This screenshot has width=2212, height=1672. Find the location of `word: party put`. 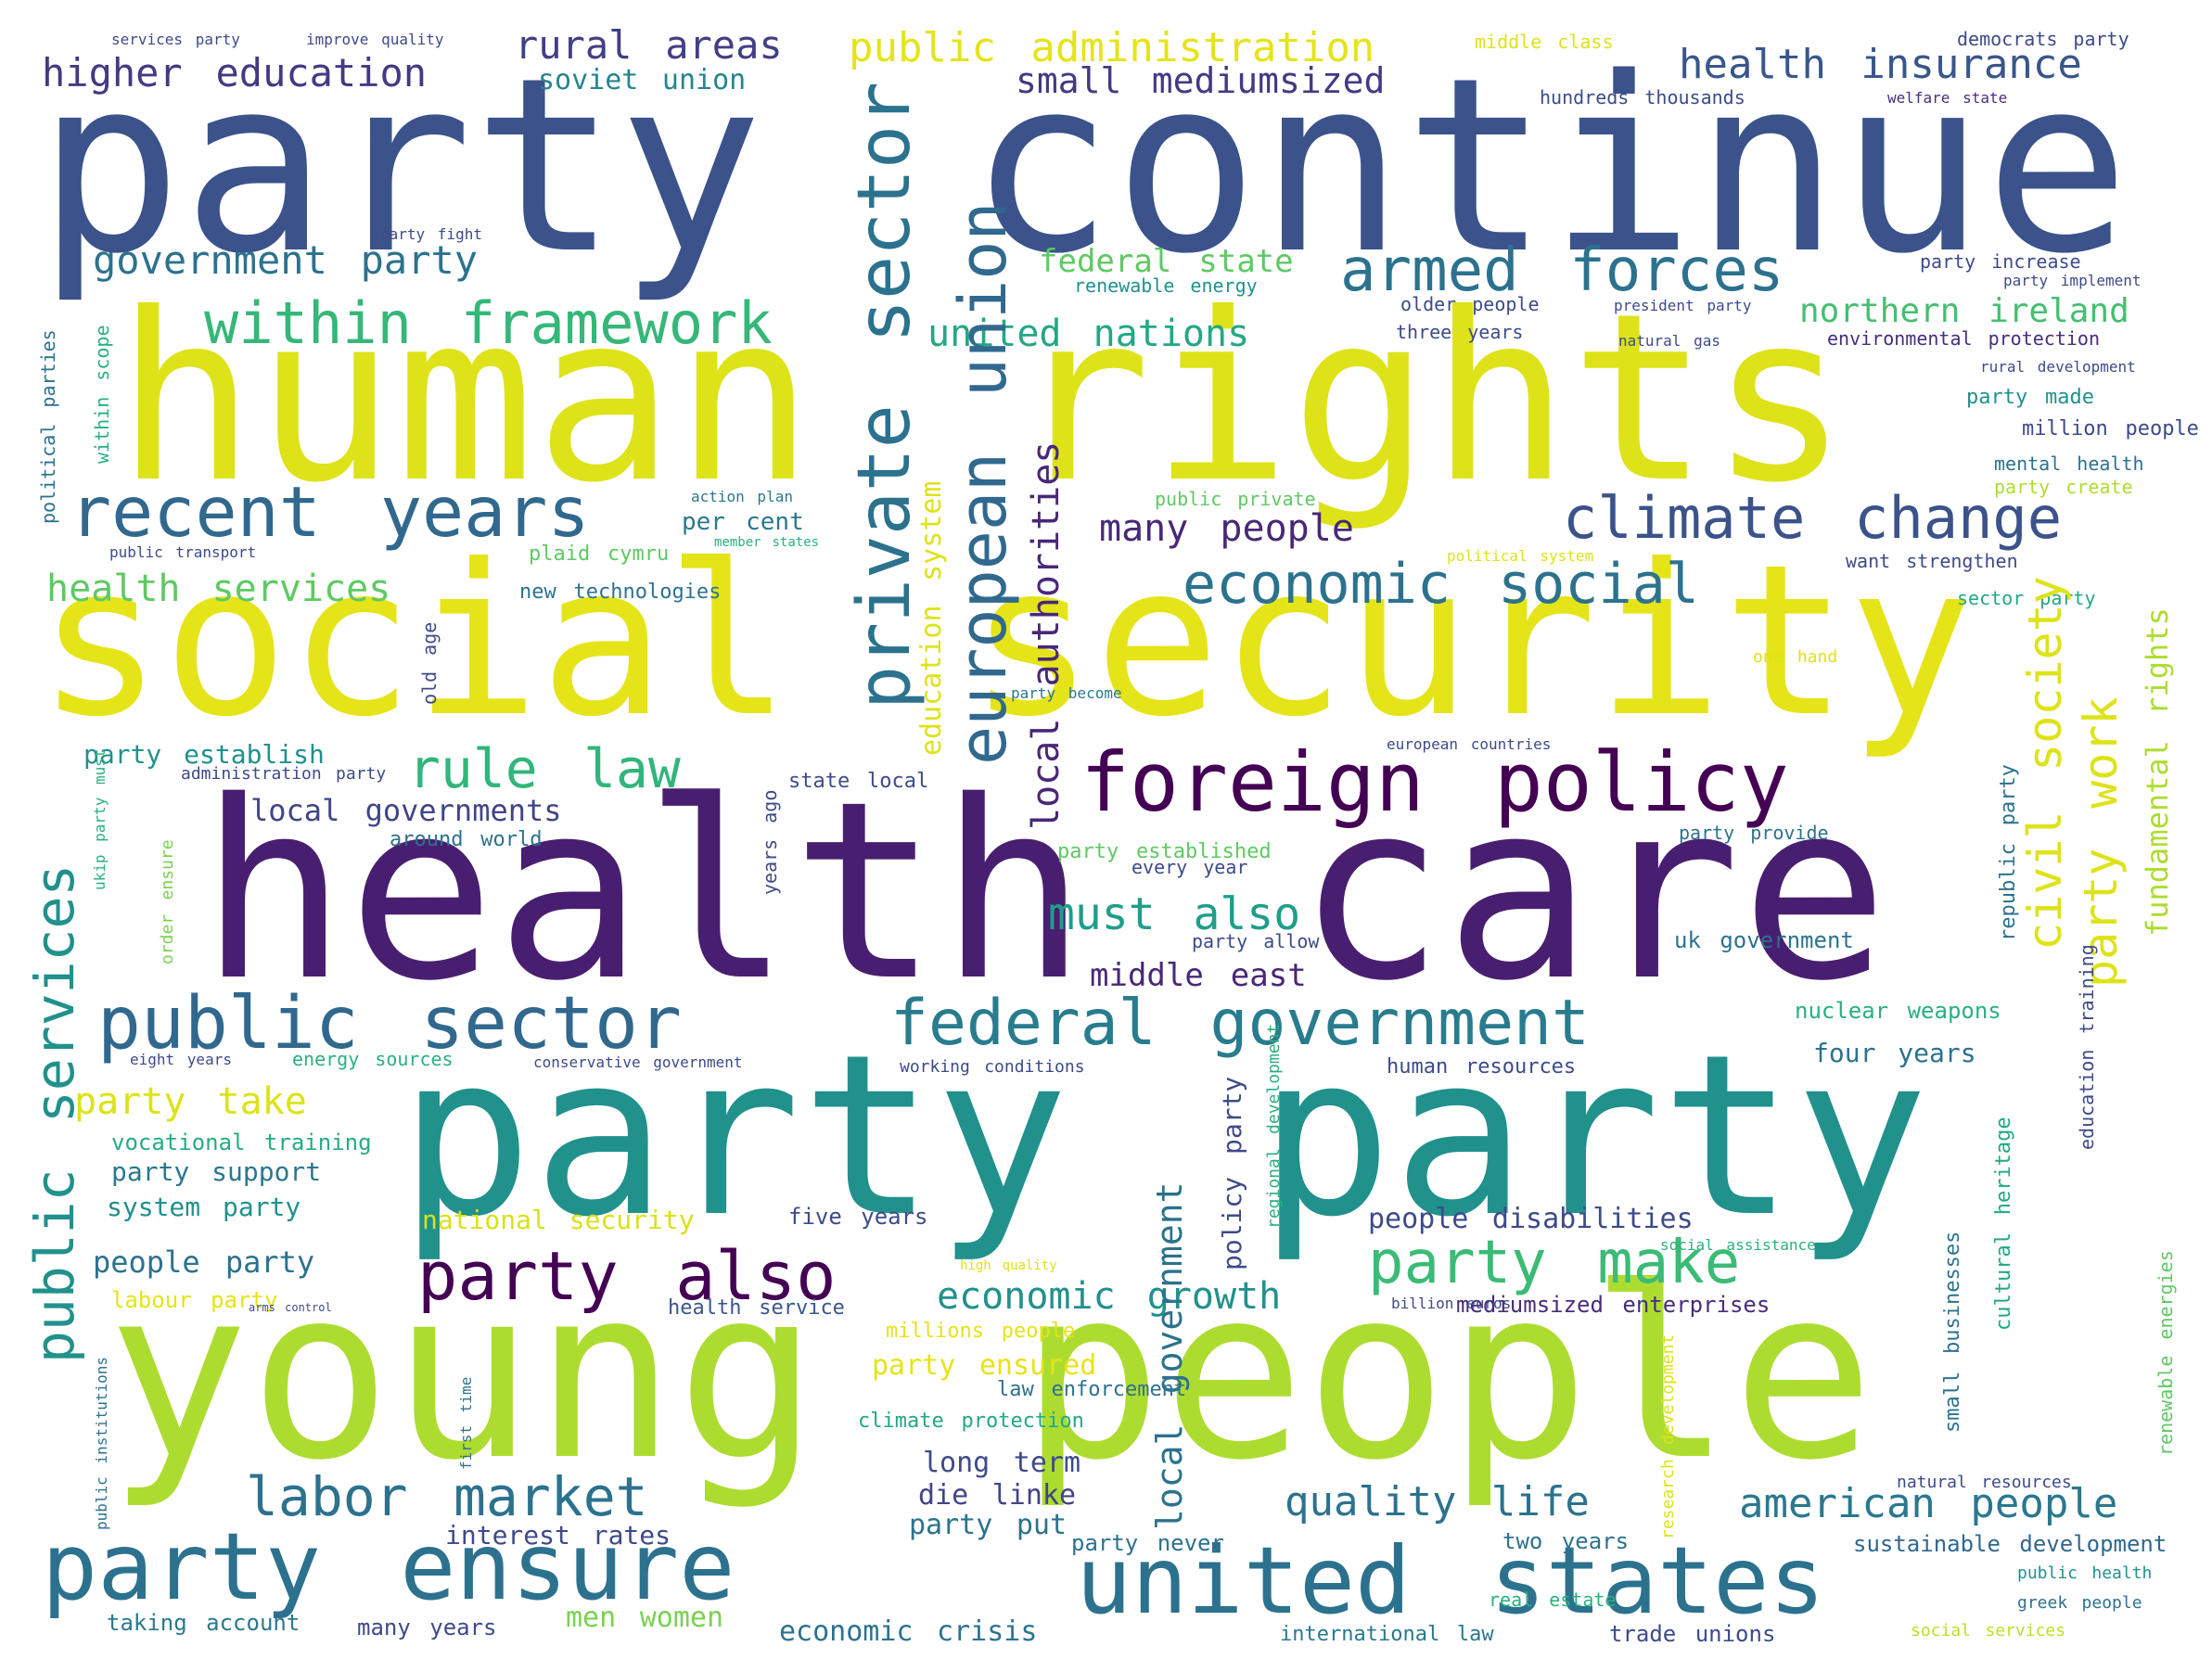

word: party put is located at coordinates (989, 1525).